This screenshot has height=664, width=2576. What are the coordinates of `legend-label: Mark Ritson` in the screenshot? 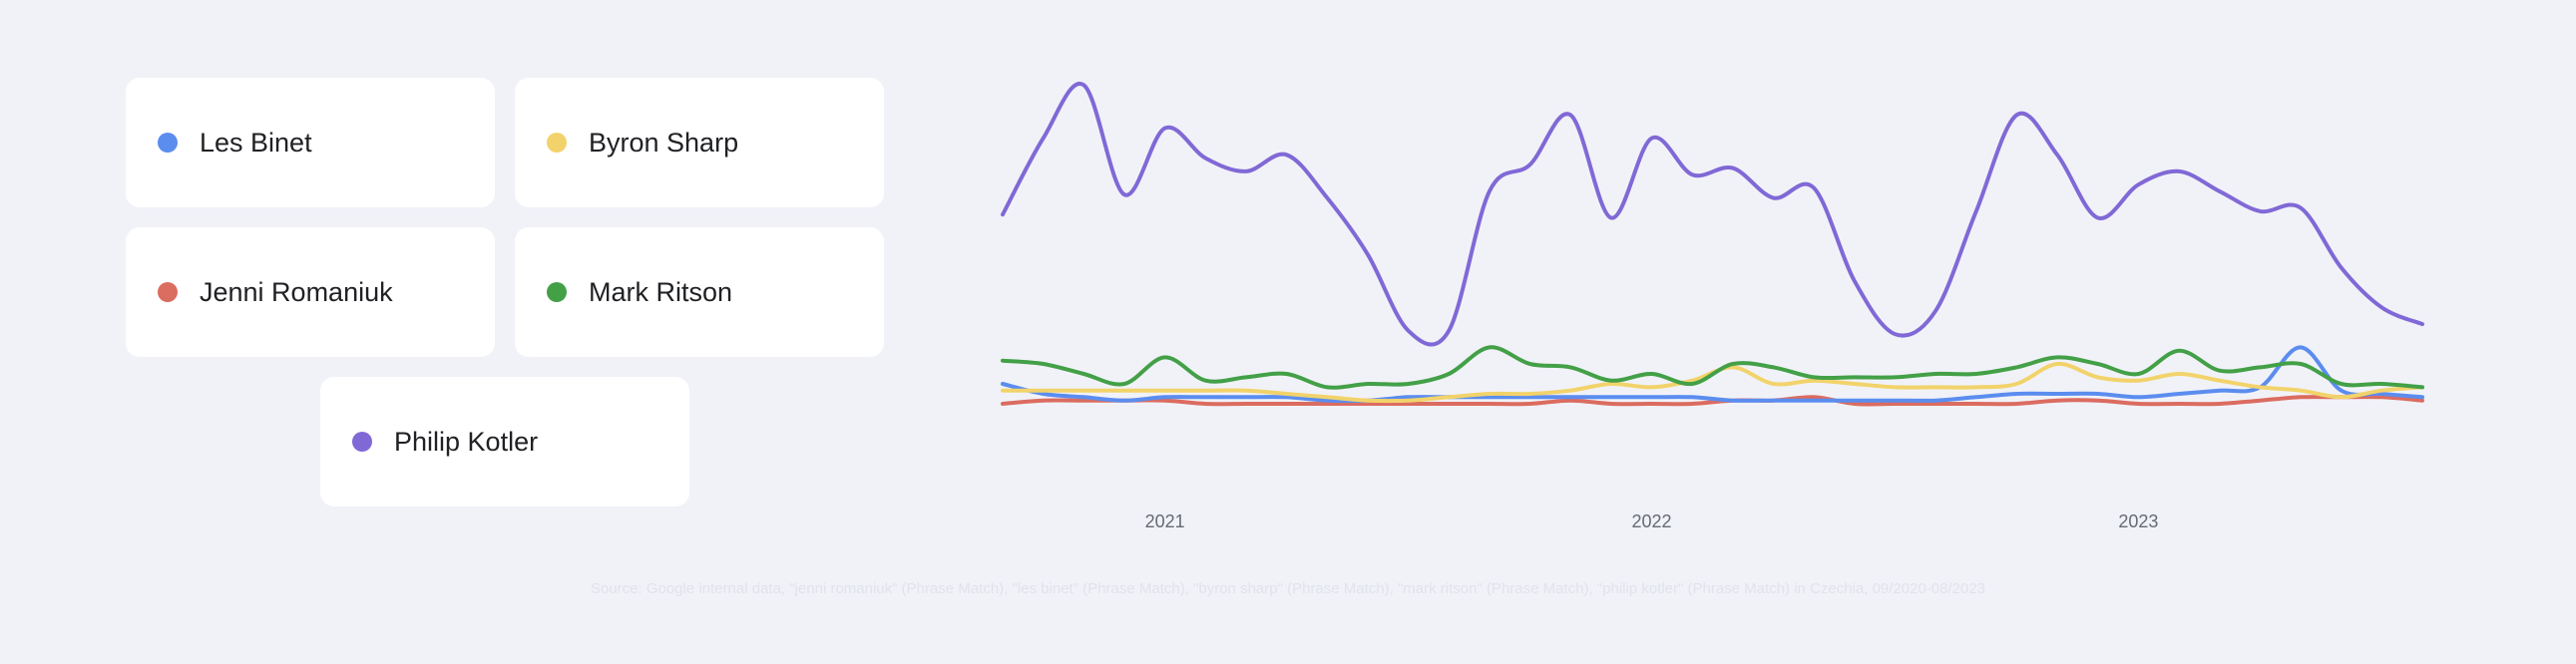 It's located at (661, 291).